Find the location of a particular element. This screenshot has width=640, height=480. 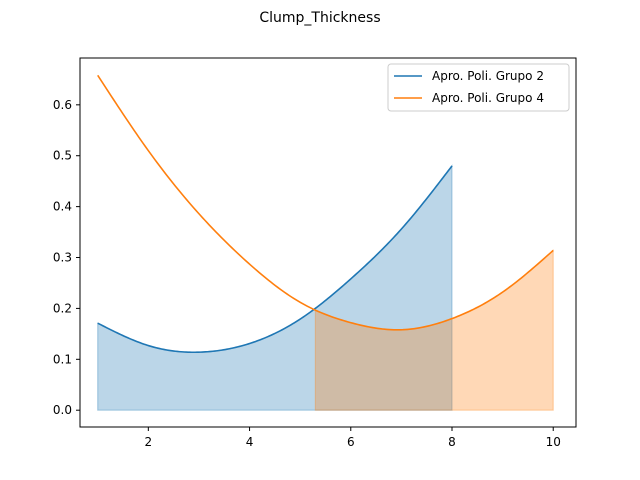

legend-label: Apro. Poli. Grupo 4 is located at coordinates (488, 98).